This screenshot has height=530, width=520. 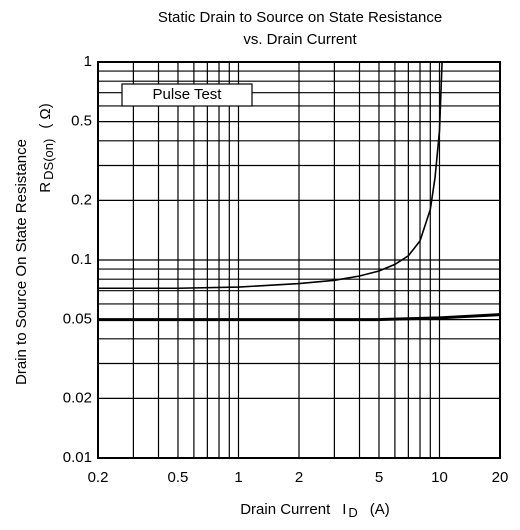 I want to click on x-axis-label-part: I, so click(x=344, y=509).